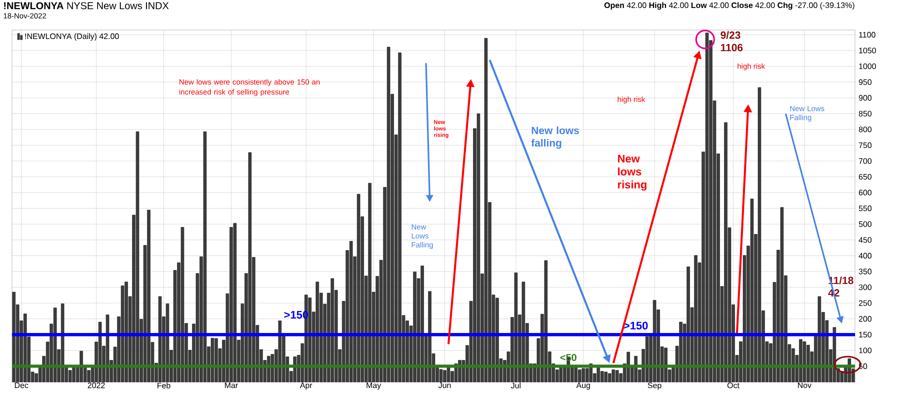 The height and width of the screenshot is (396, 900). Describe the element at coordinates (555, 137) in the screenshot. I see `annotation: New lows falling` at that location.